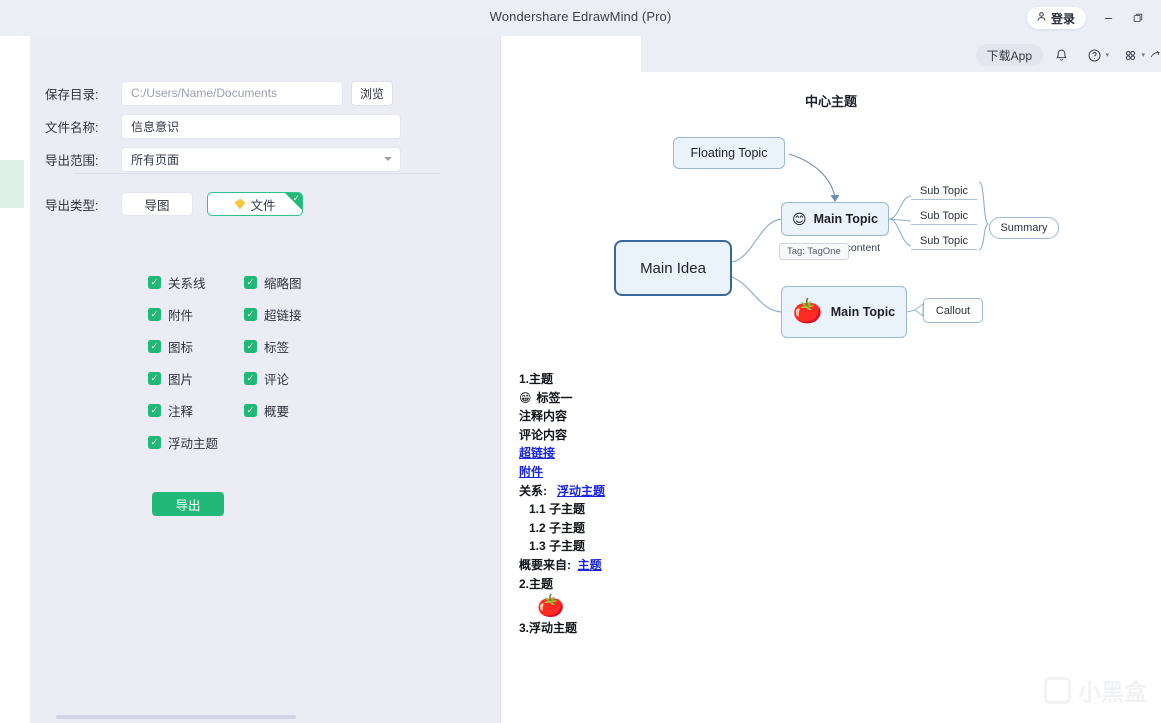  I want to click on export-range-value: 所有页面, so click(155, 159).